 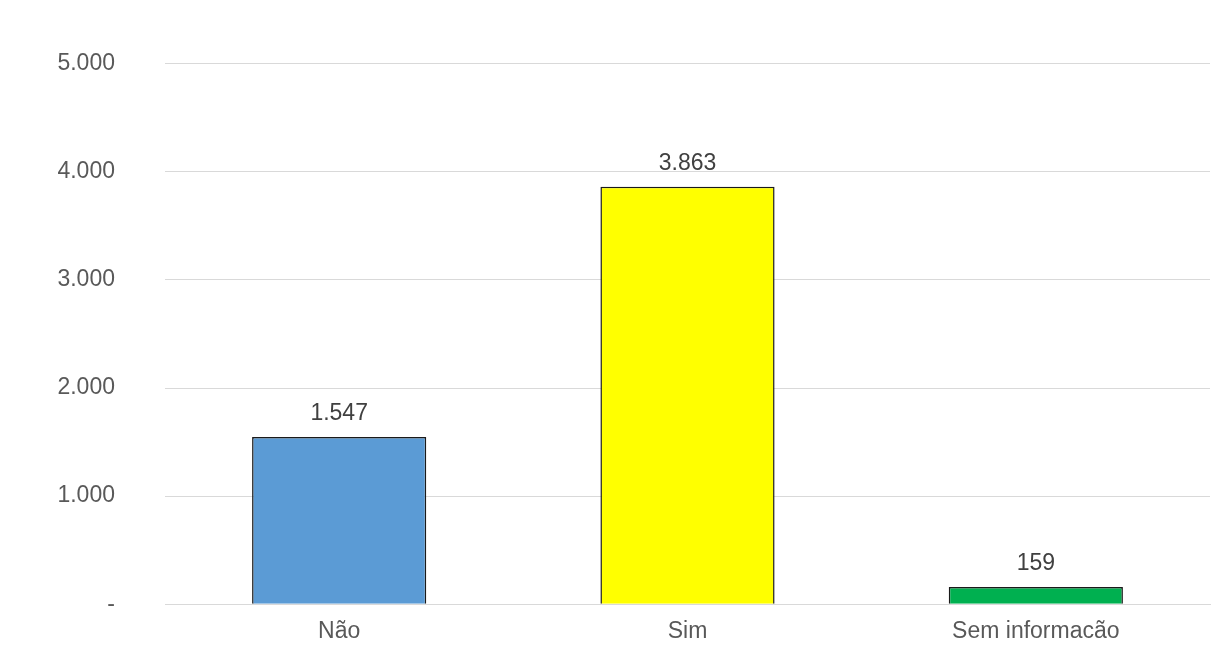 I want to click on y-tick-label: 5.000, so click(x=86, y=62).